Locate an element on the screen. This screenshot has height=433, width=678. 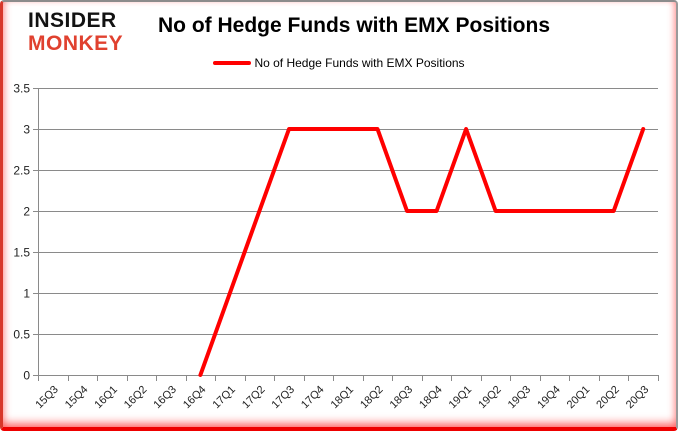
y-tick-label: 3.5 is located at coordinates (21, 89).